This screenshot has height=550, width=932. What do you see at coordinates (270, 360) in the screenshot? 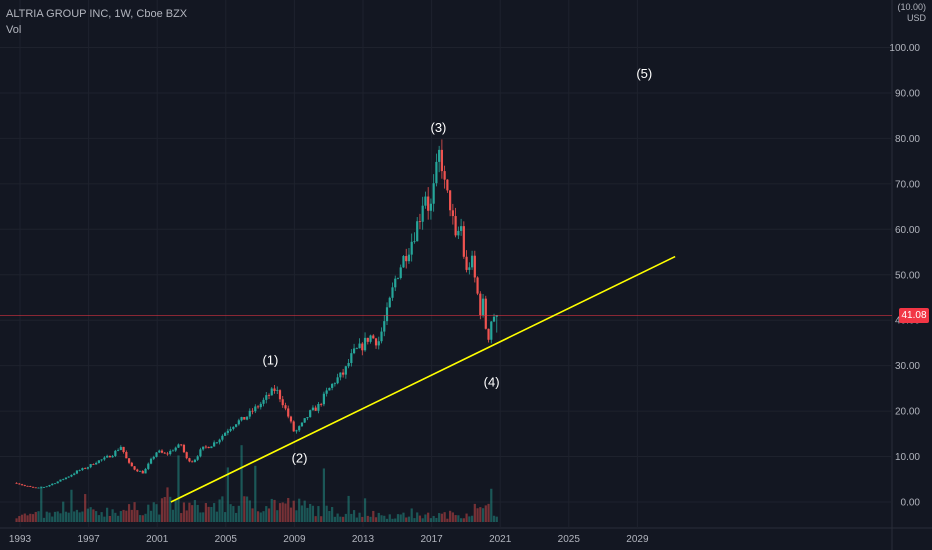
I see `wave-label: (1)` at bounding box center [270, 360].